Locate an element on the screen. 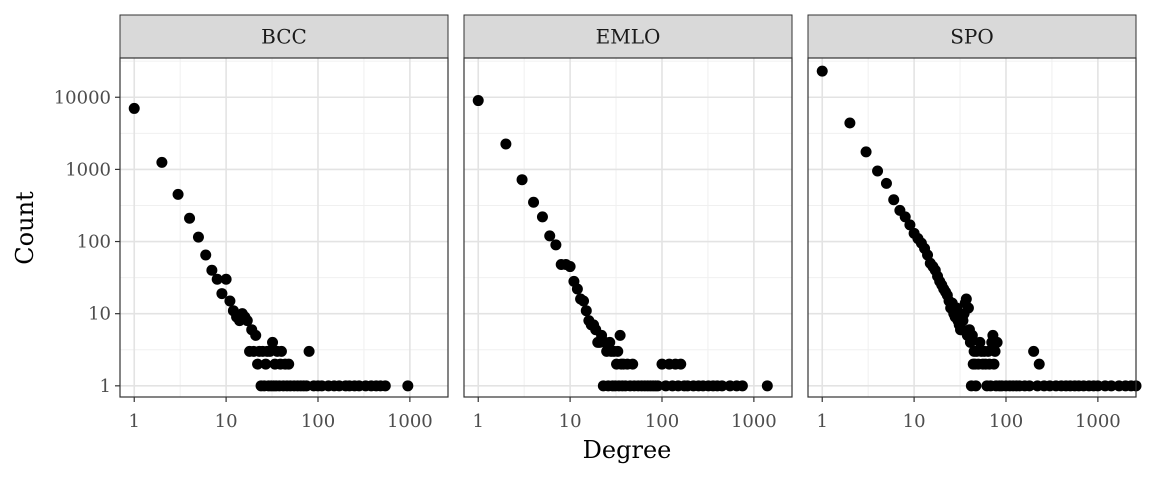  strip-label: EMLO is located at coordinates (628, 37).